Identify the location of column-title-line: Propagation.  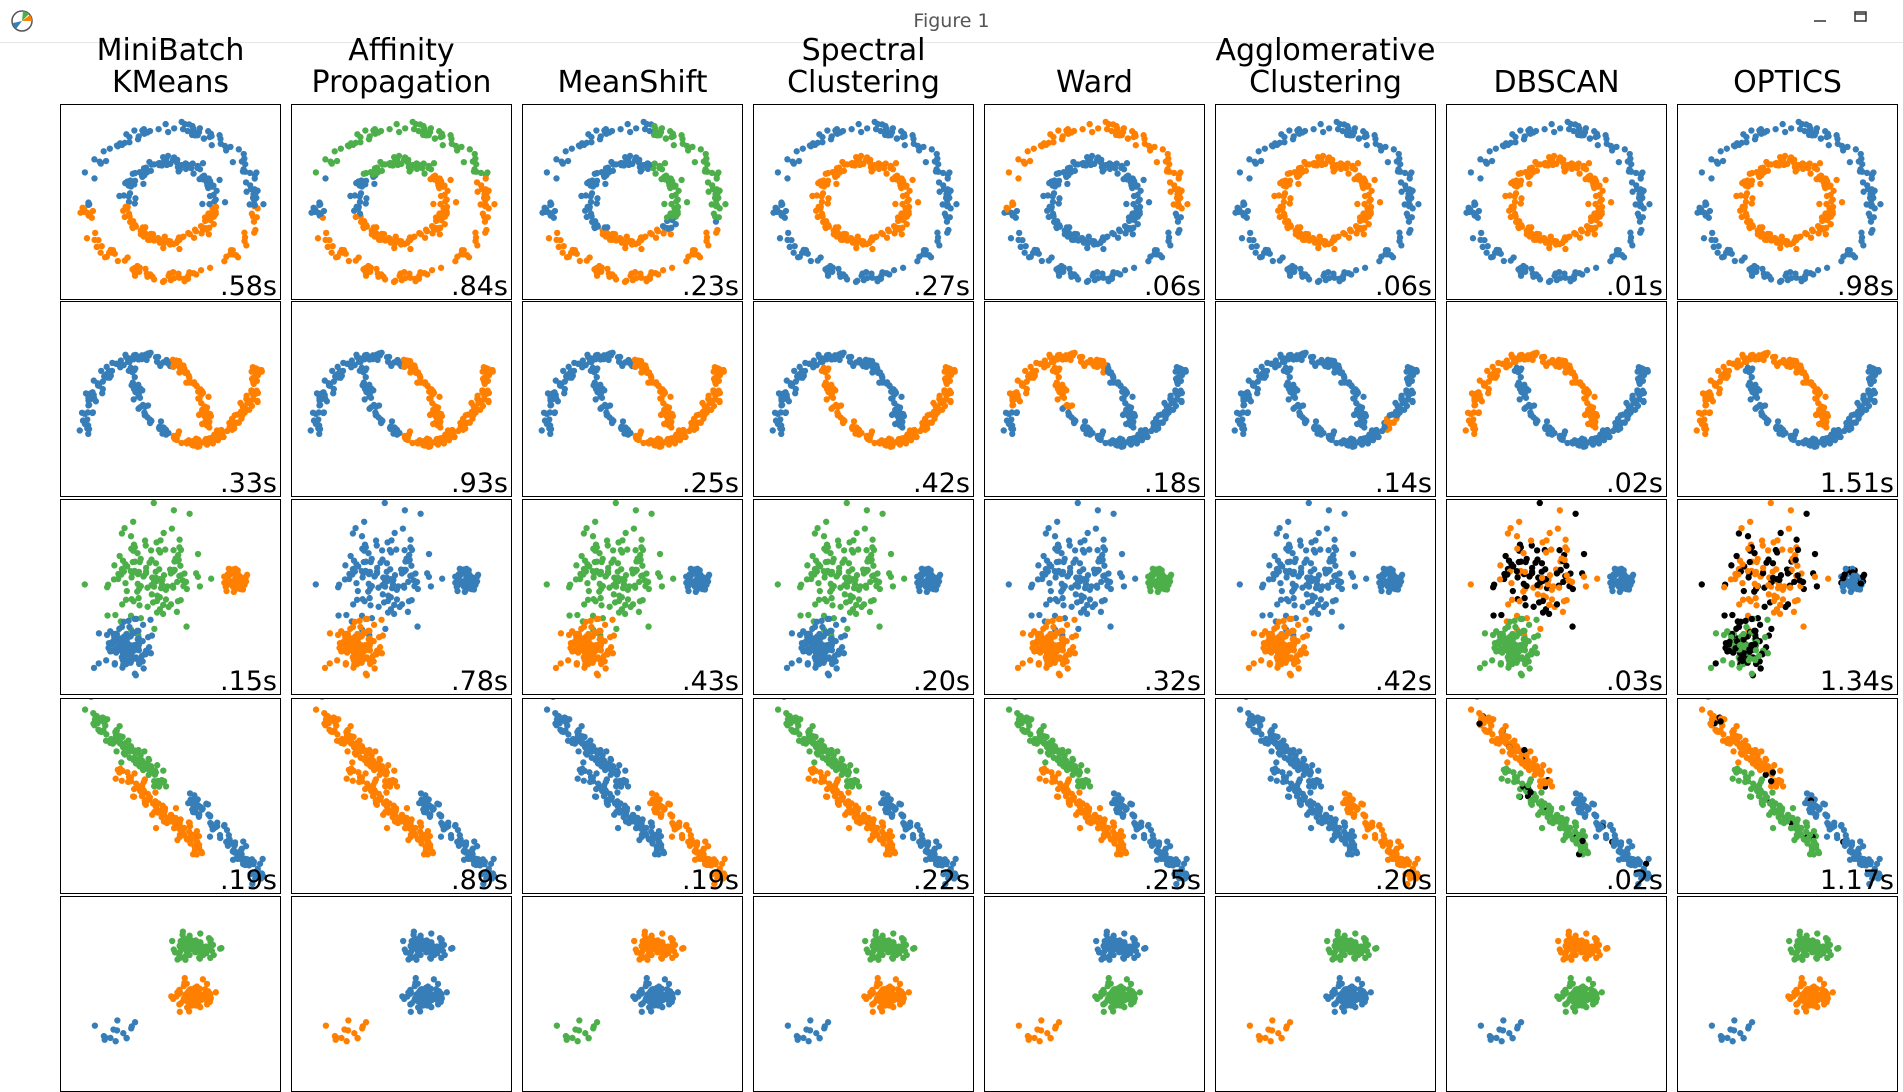
(402, 83).